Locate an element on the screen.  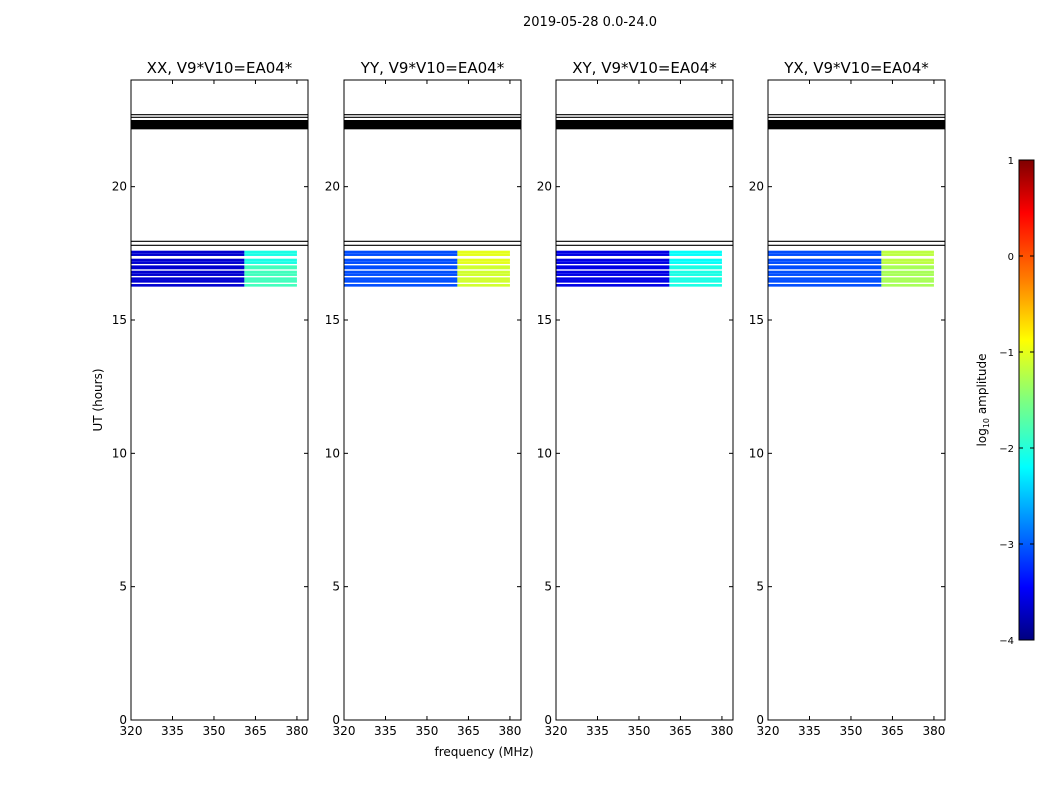
colorbar-label: log10 amplitude is located at coordinates (983, 400).